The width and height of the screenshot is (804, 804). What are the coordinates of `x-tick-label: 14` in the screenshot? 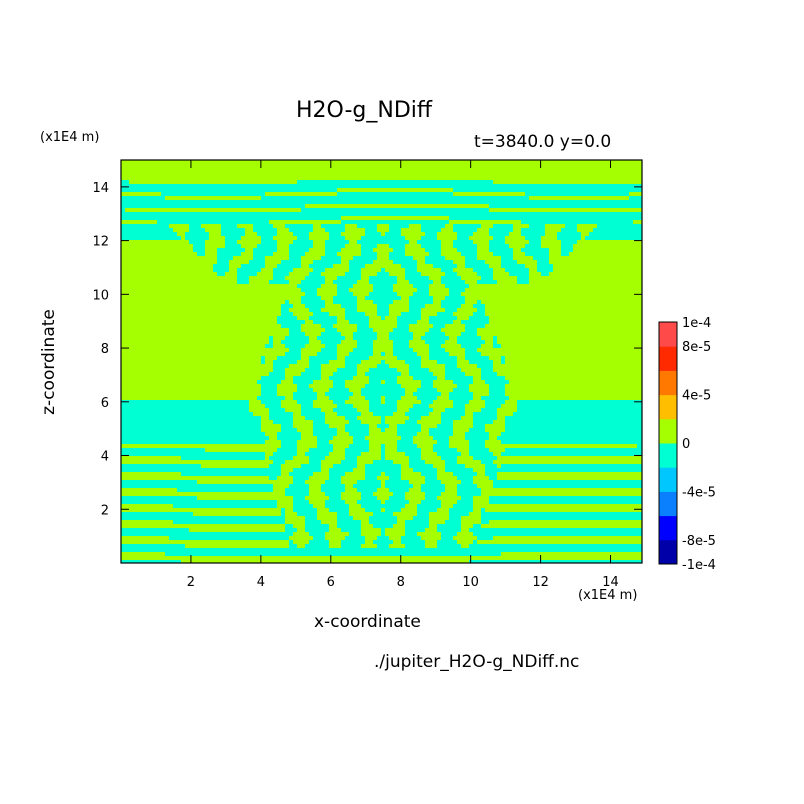 It's located at (610, 582).